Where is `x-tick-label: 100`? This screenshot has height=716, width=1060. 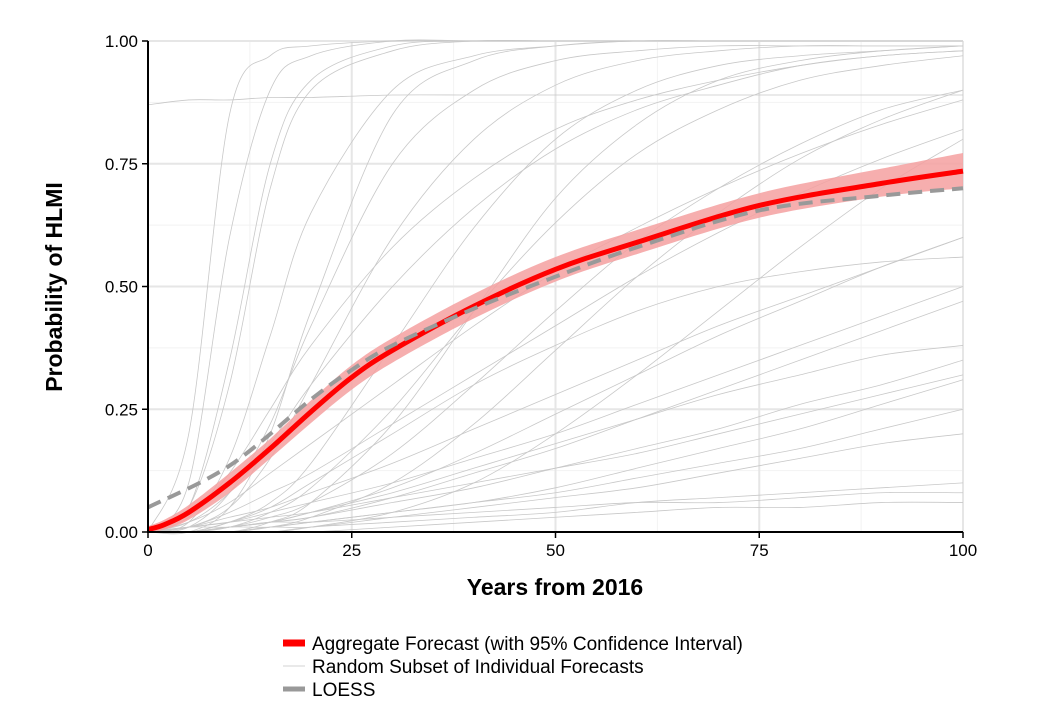
x-tick-label: 100 is located at coordinates (963, 550).